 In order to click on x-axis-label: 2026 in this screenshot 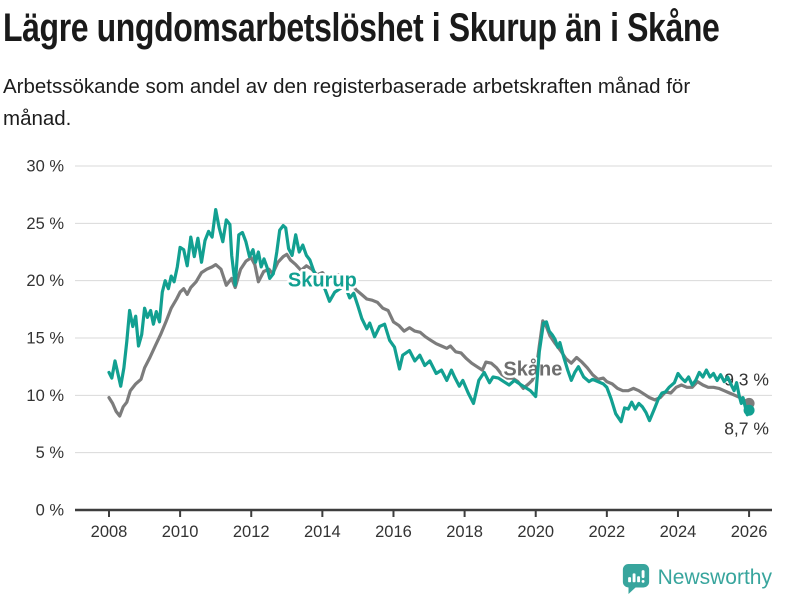, I will do `click(749, 532)`.